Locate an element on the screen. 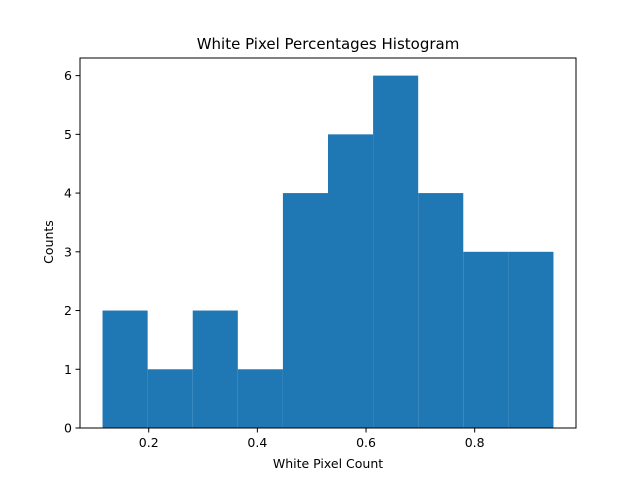  y-tick-label: 2 is located at coordinates (68, 310).